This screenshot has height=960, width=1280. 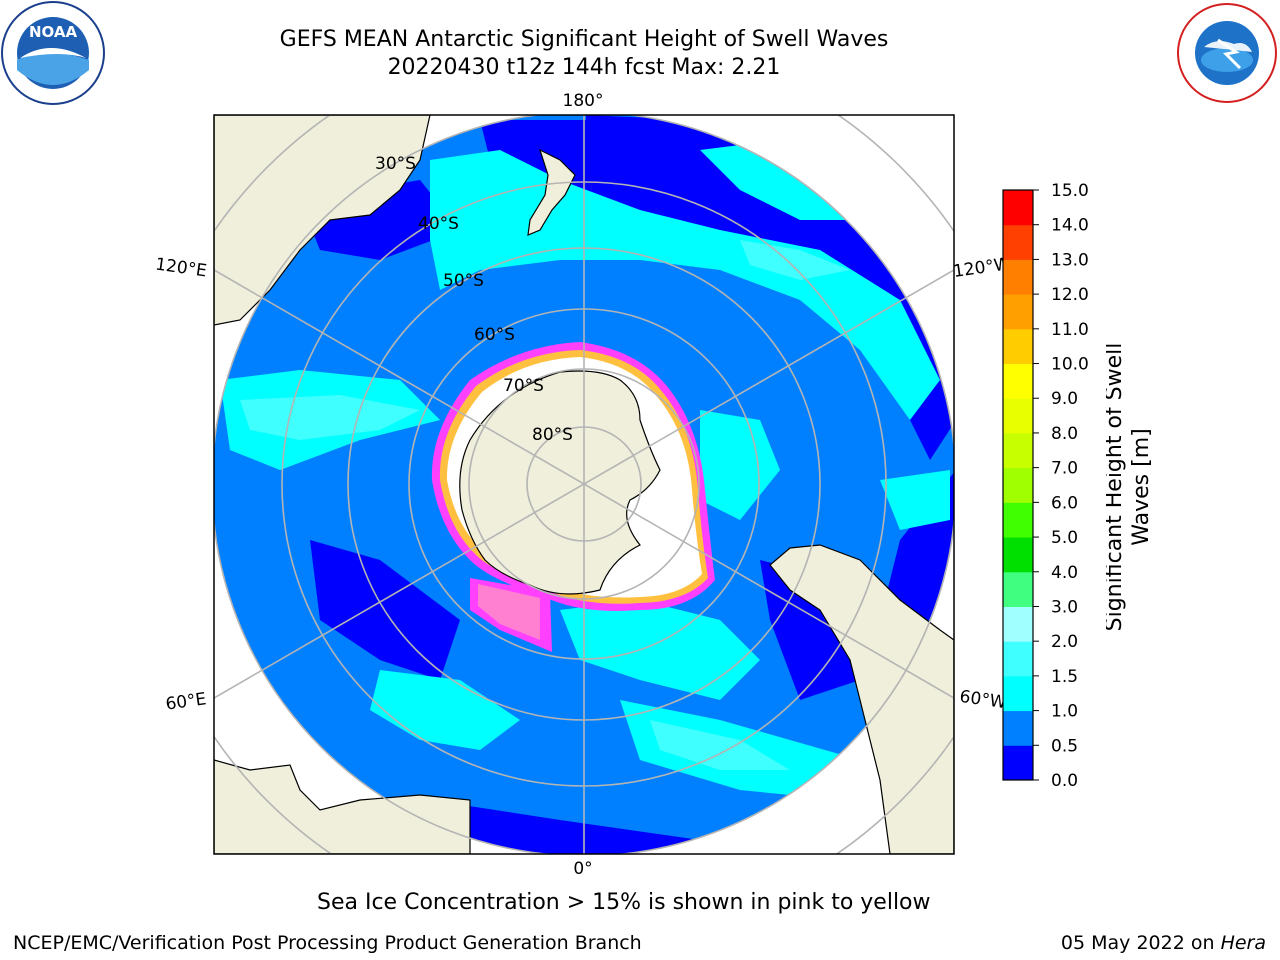 What do you see at coordinates (583, 101) in the screenshot?
I see `lon-label-180: 180°` at bounding box center [583, 101].